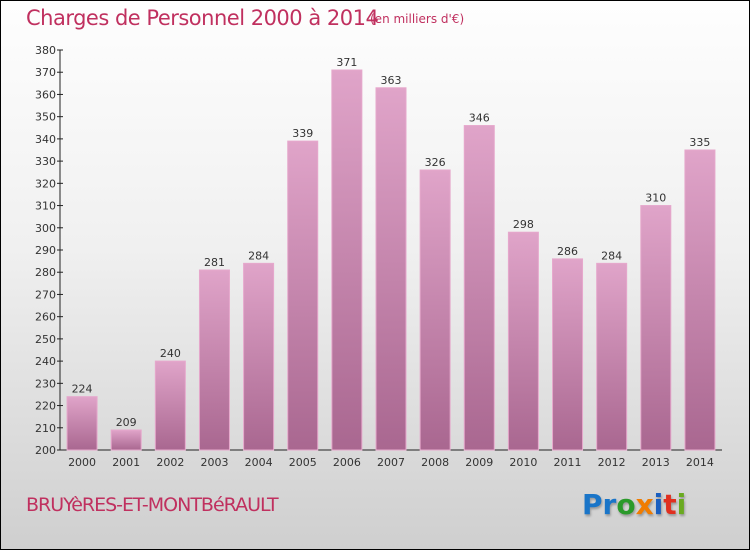 The image size is (750, 550). What do you see at coordinates (45, 317) in the screenshot?
I see `y-tick-label: 260` at bounding box center [45, 317].